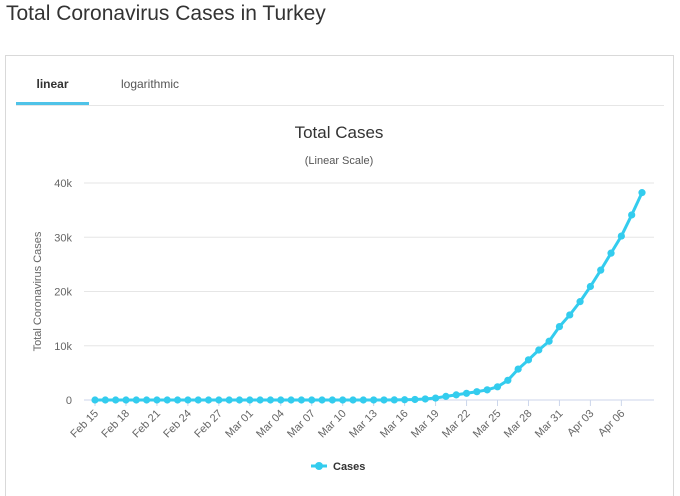  I want to click on x-tick-label: Feb 21, so click(146, 424).